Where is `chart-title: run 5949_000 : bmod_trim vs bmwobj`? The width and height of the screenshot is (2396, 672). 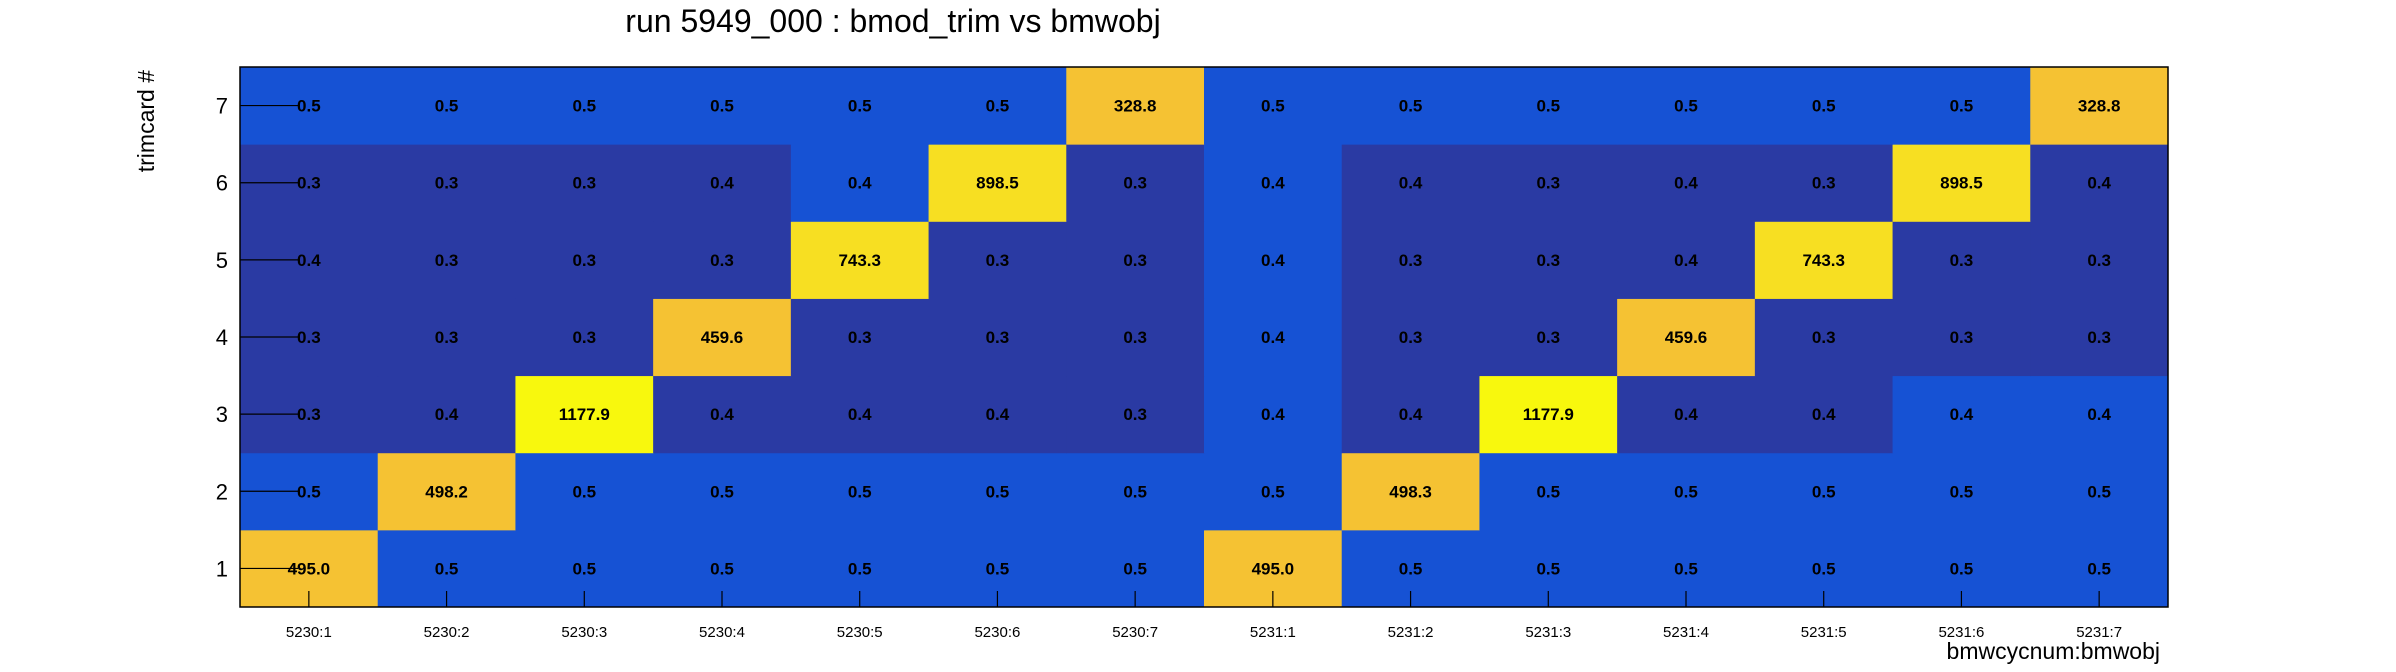
chart-title: run 5949_000 : bmod_trim vs bmwobj is located at coordinates (892, 21).